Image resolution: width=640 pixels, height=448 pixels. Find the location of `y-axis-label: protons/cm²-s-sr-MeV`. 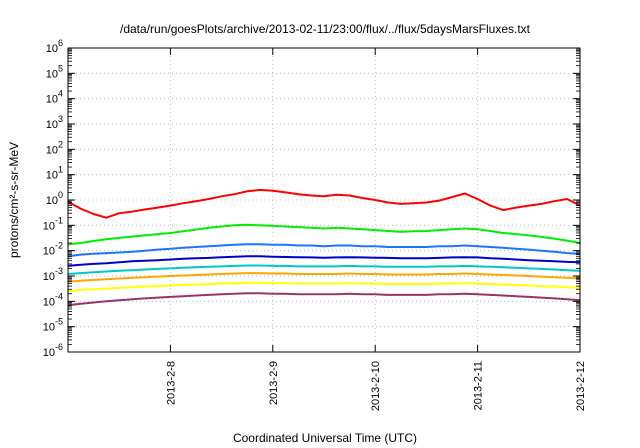

y-axis-label: protons/cm²-s-sr-MeV is located at coordinates (14, 200).